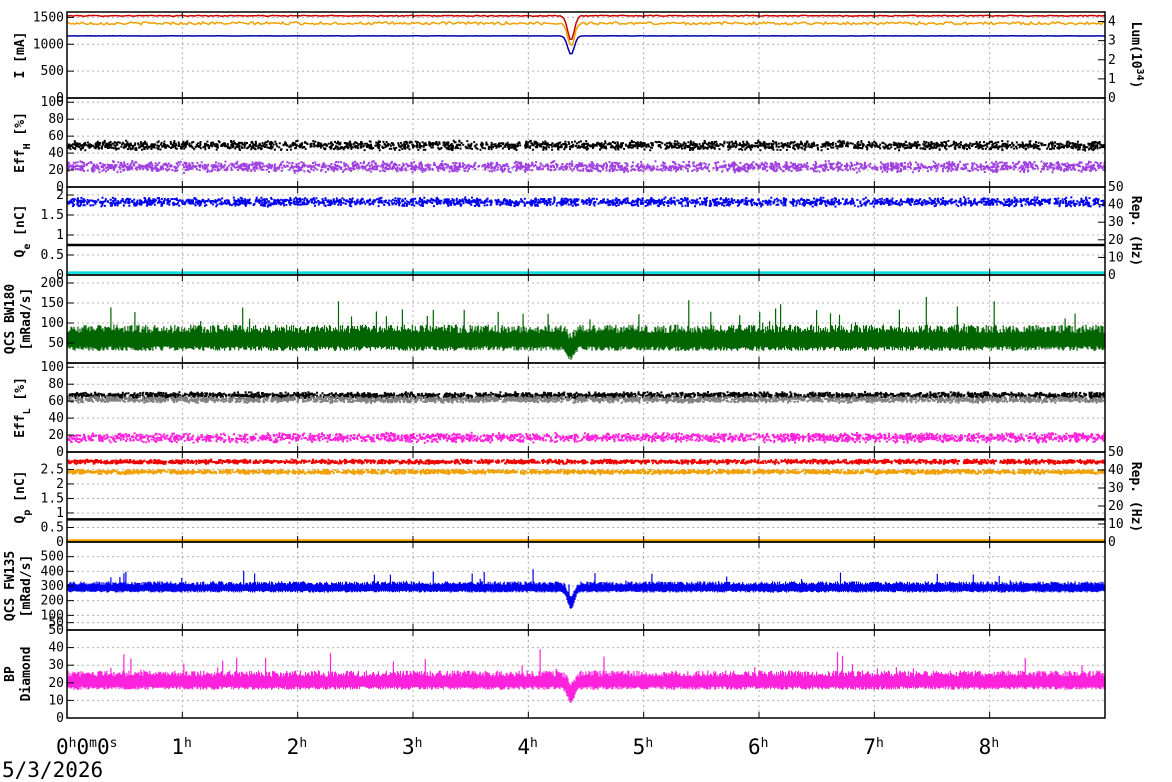  I want to click on series-noise, so click(586, 328).